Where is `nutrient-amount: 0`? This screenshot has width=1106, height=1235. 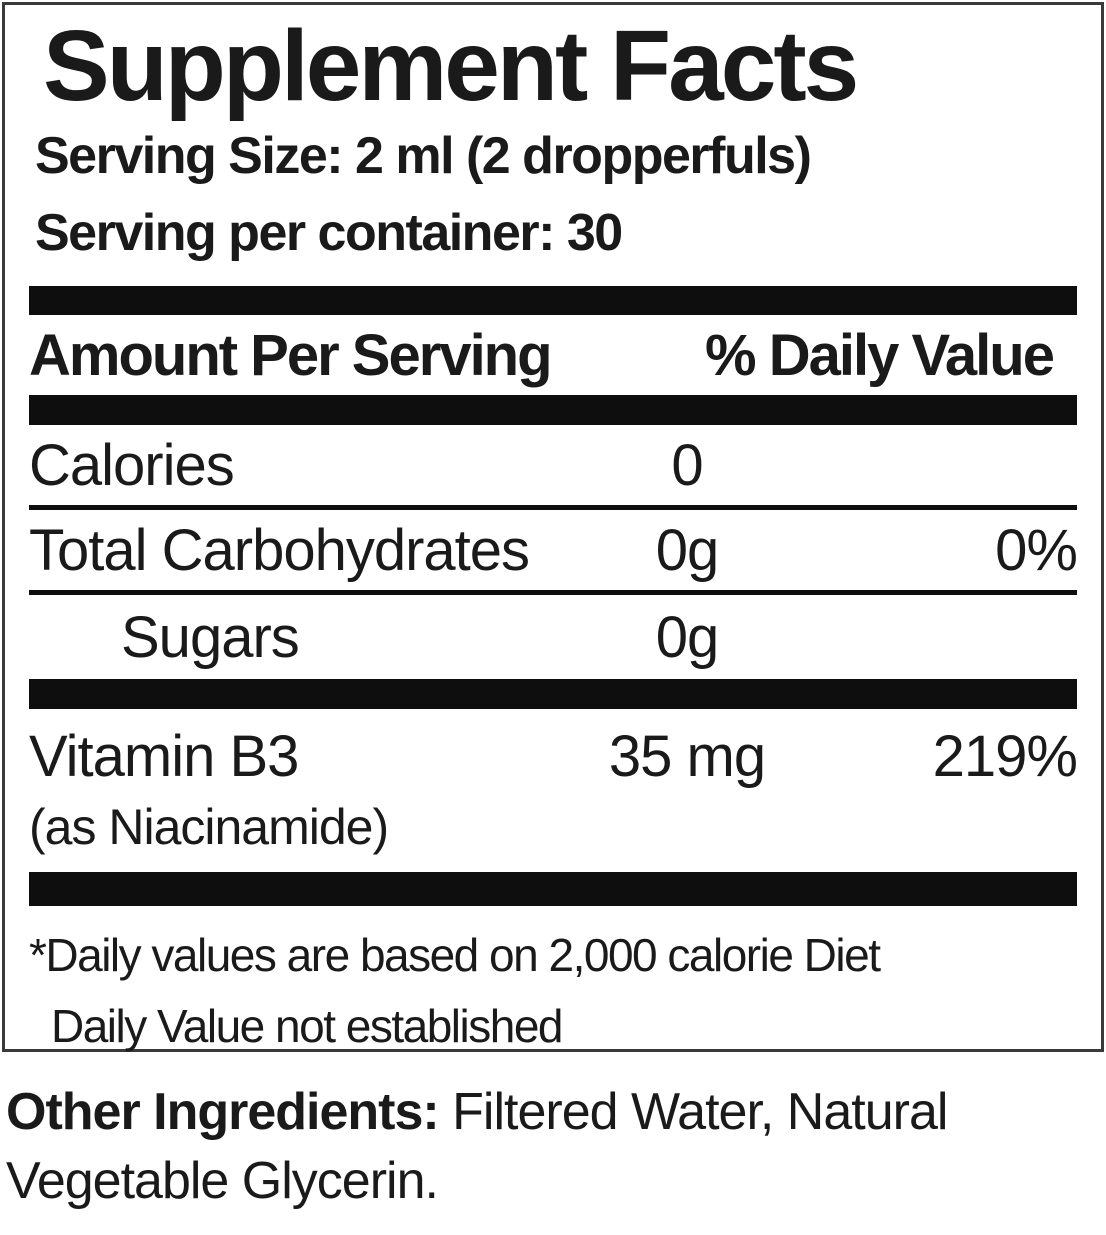 nutrient-amount: 0 is located at coordinates (687, 465).